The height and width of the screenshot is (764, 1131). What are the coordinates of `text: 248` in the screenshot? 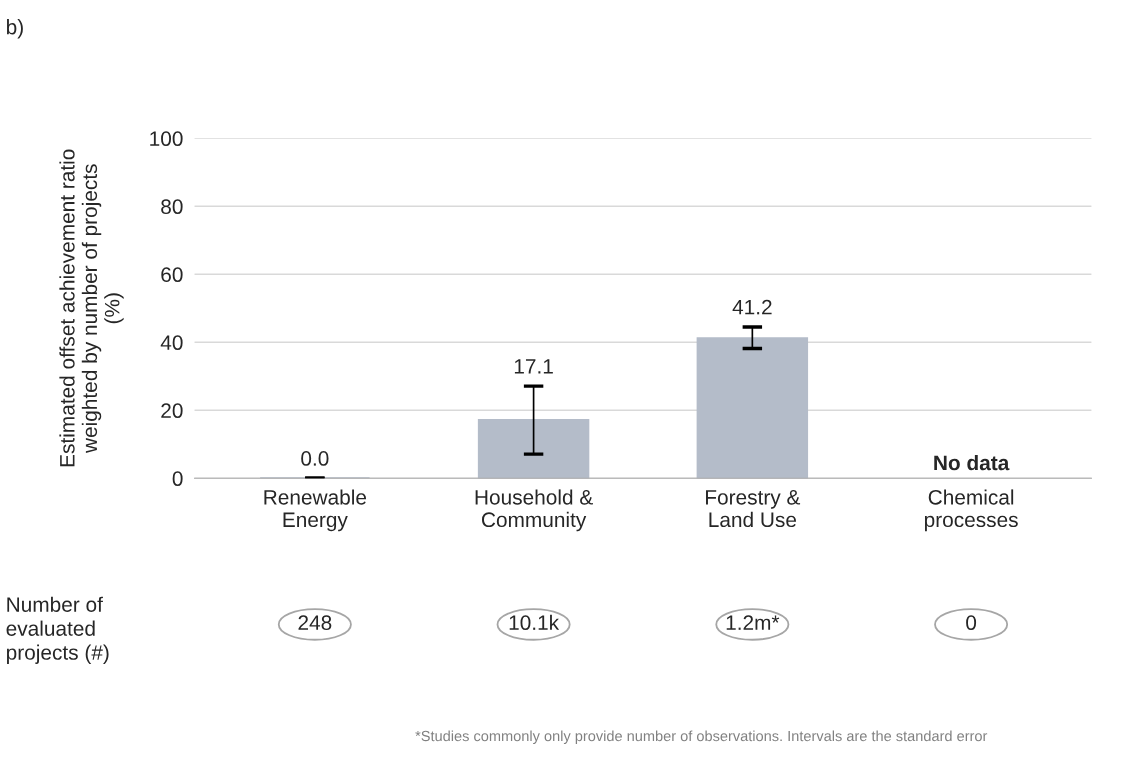 It's located at (315, 623).